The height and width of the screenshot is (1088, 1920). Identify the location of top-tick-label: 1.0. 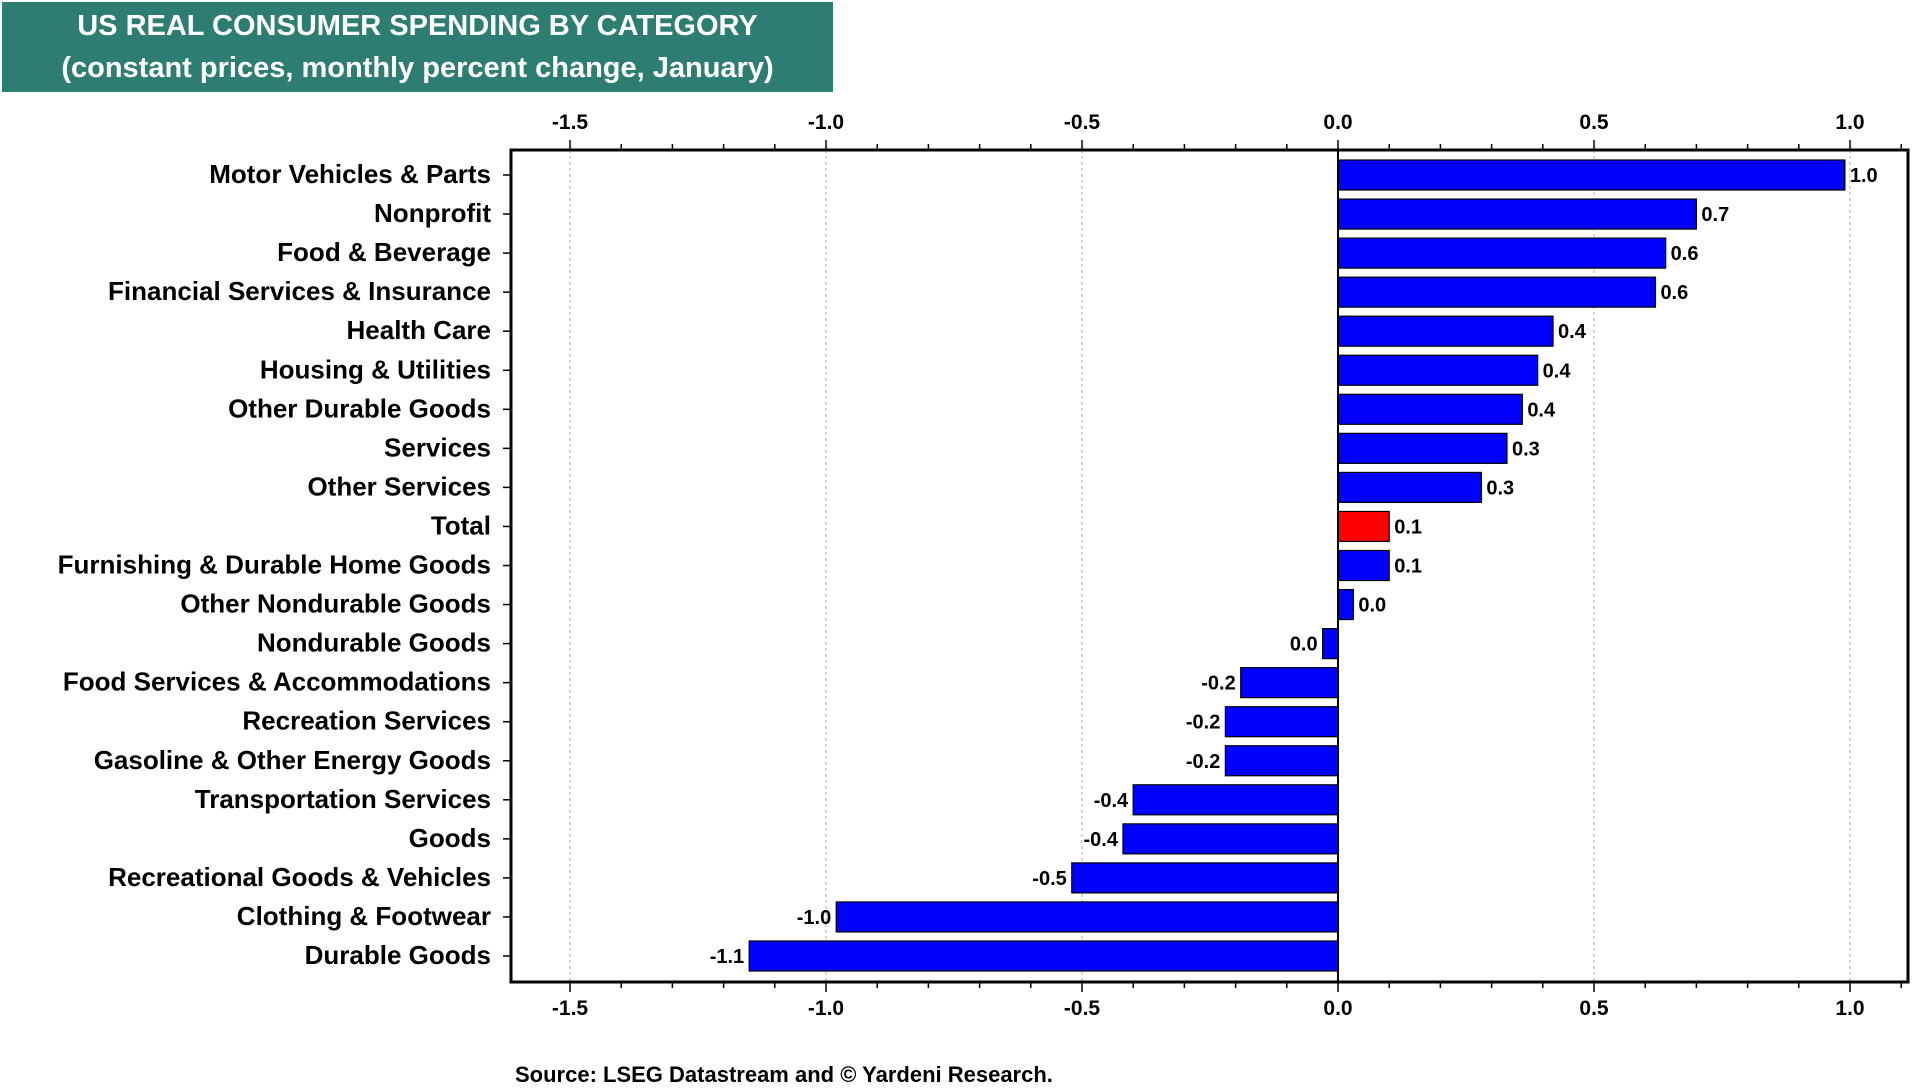
(1849, 122).